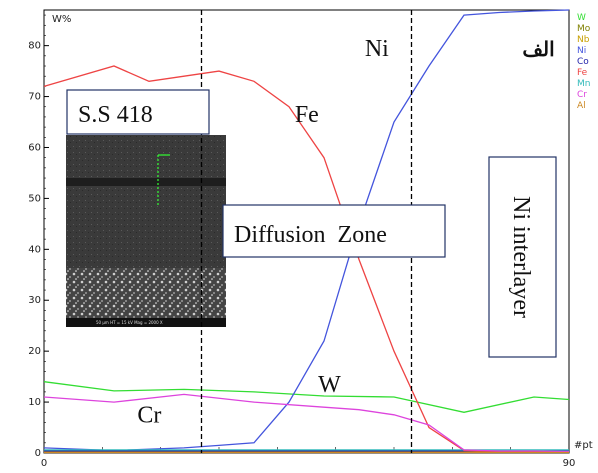 The width and height of the screenshot is (598, 473). Describe the element at coordinates (34, 402) in the screenshot. I see `y-tick-label: 10` at that location.